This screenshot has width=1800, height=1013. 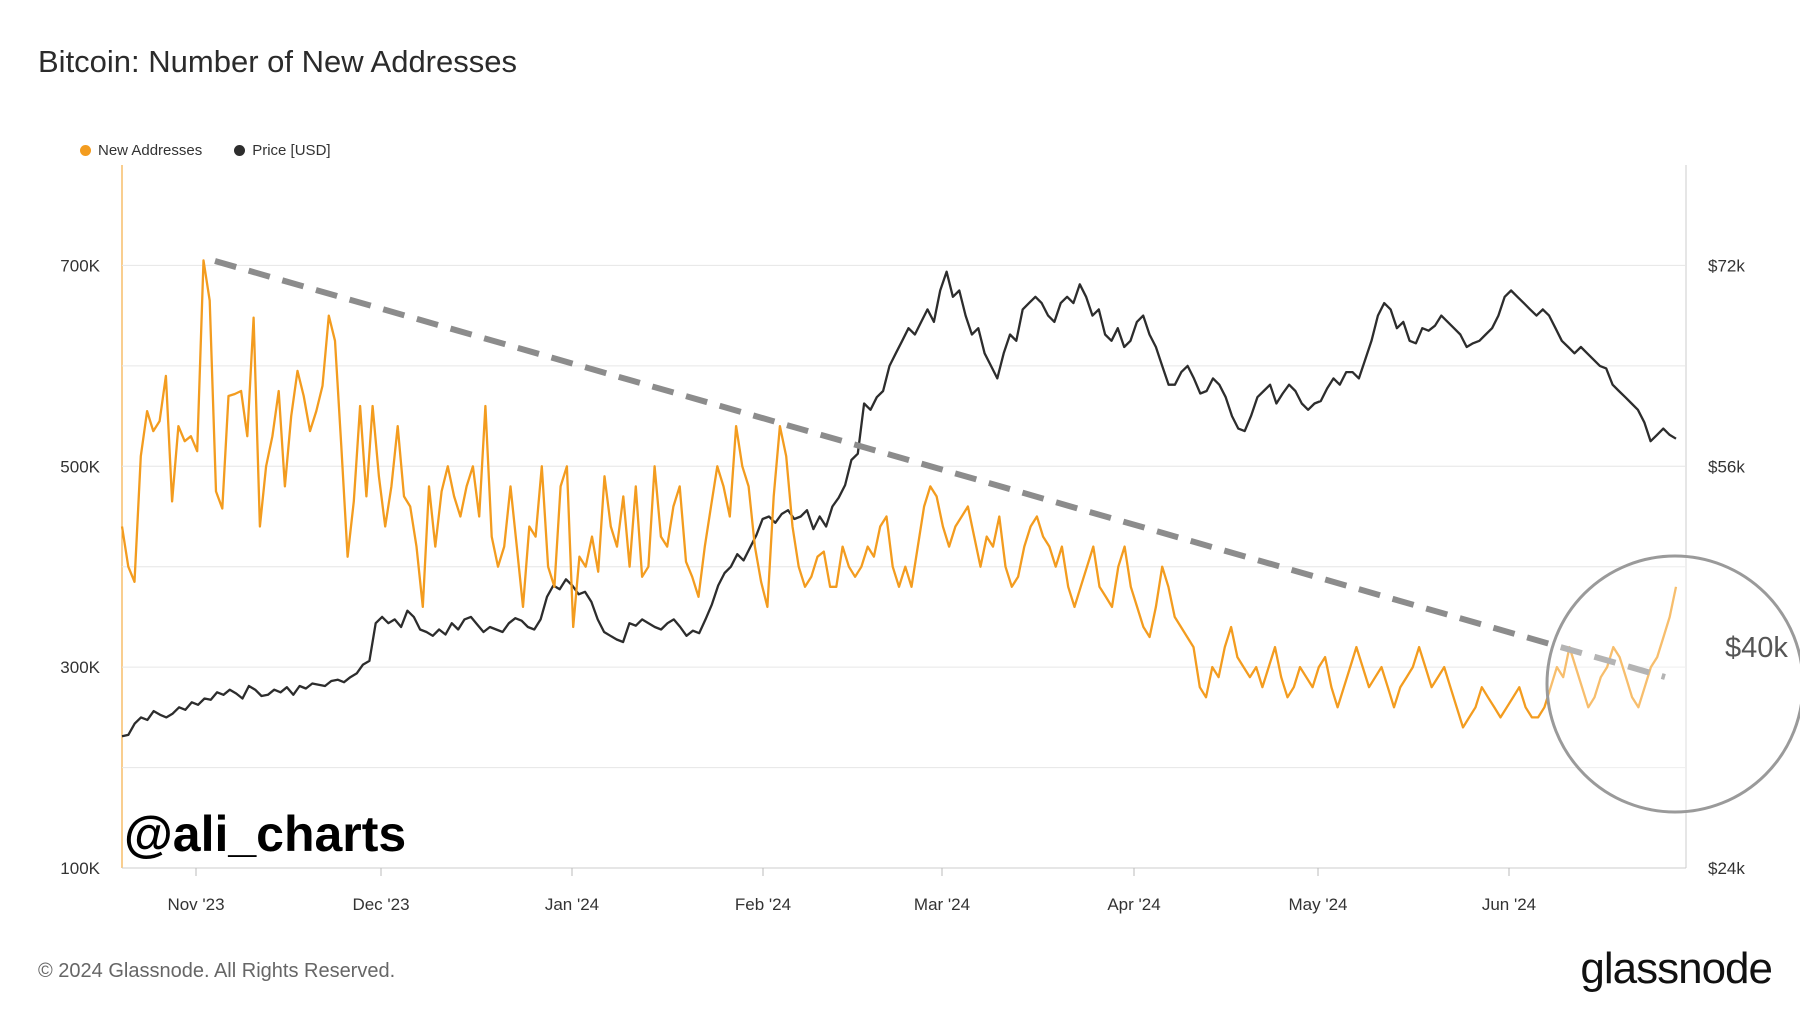 I want to click on legend-label-price: Price [USD], so click(x=291, y=150).